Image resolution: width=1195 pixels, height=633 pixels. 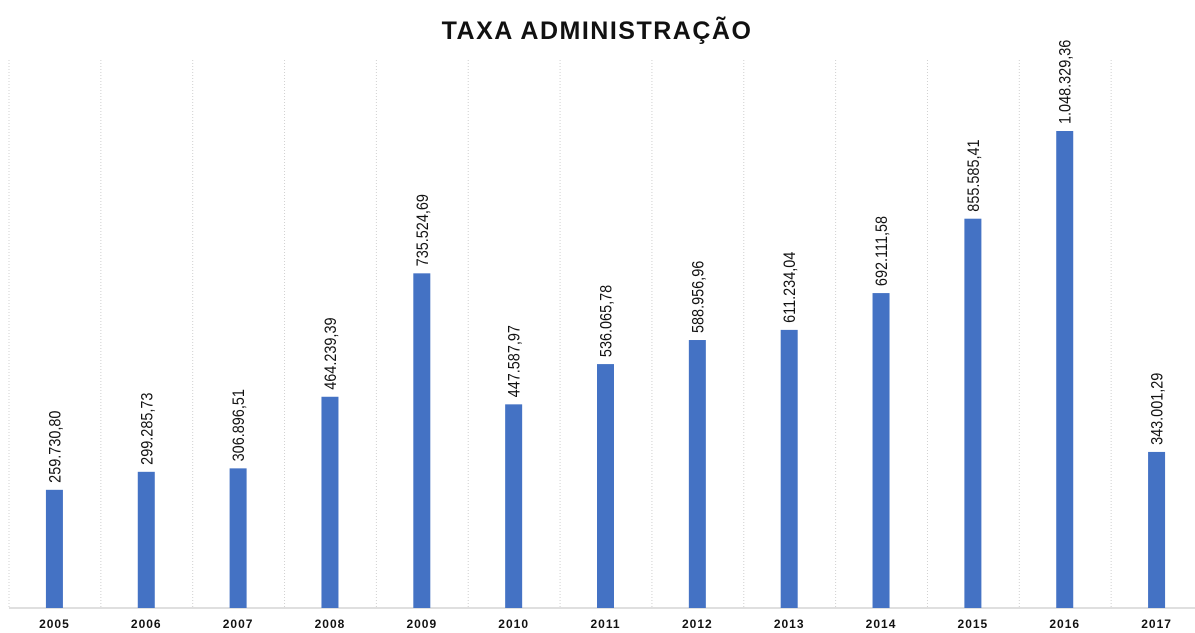 What do you see at coordinates (698, 297) in the screenshot?
I see `value-label: 588.956,96` at bounding box center [698, 297].